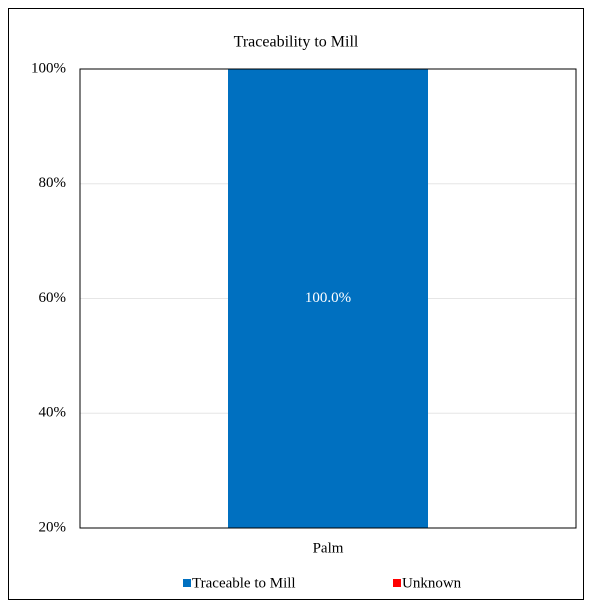 The width and height of the screenshot is (592, 608). Describe the element at coordinates (53, 298) in the screenshot. I see `y-tick-label: 60%` at that location.